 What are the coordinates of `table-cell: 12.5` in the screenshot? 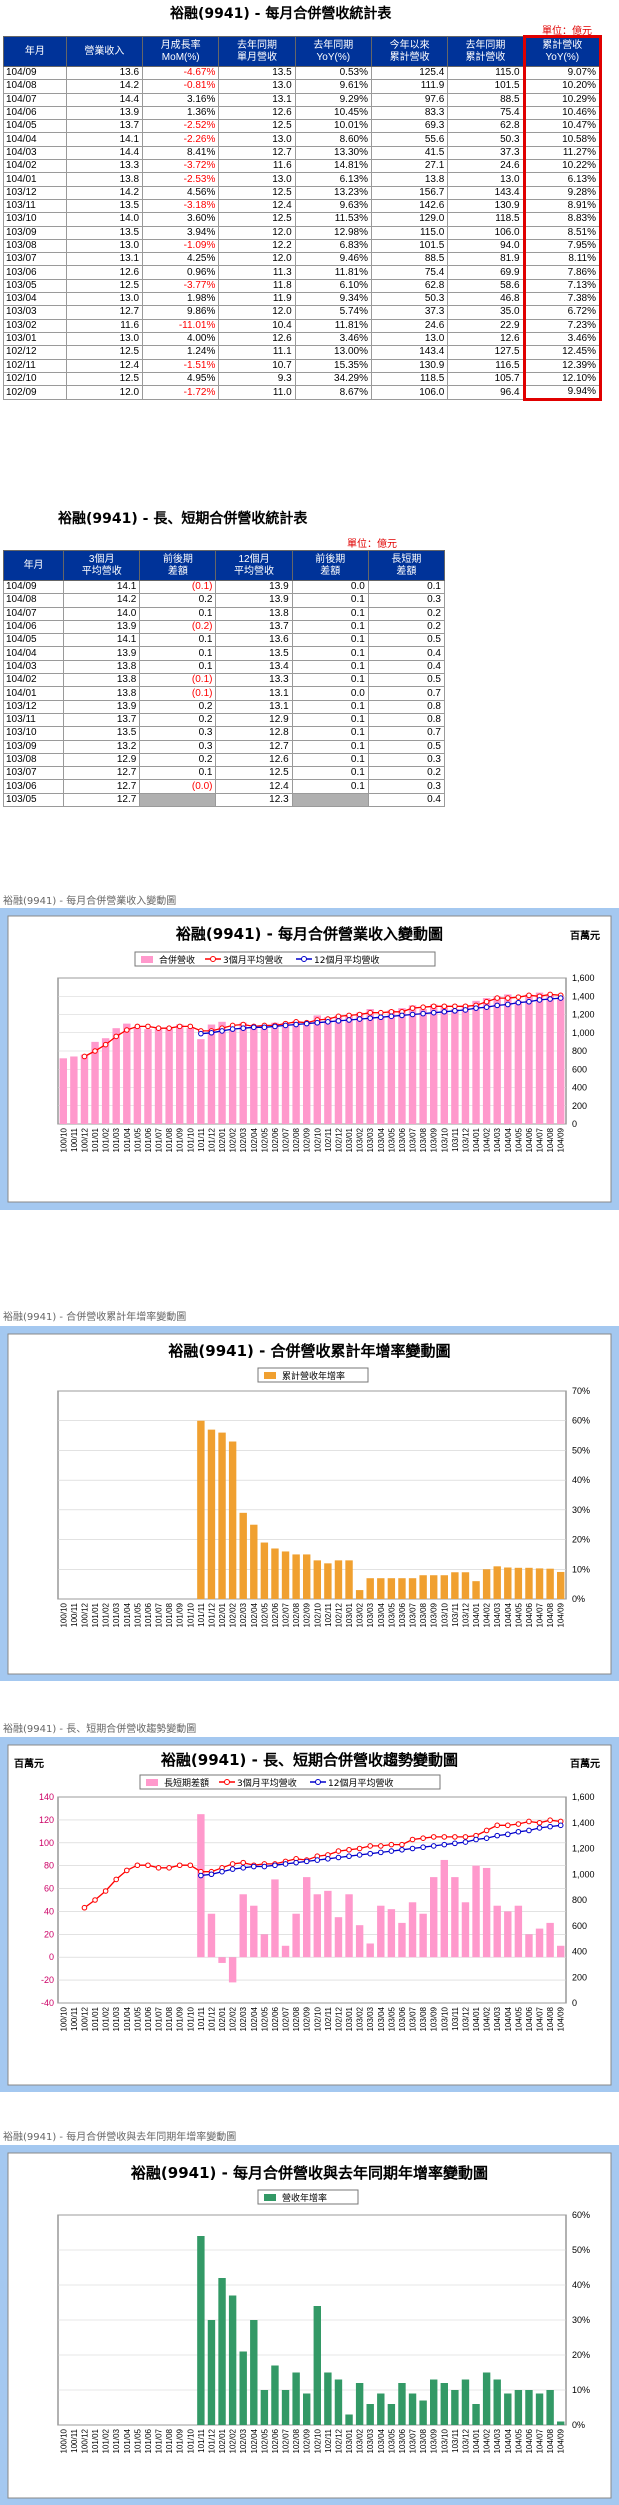 It's located at (257, 192).